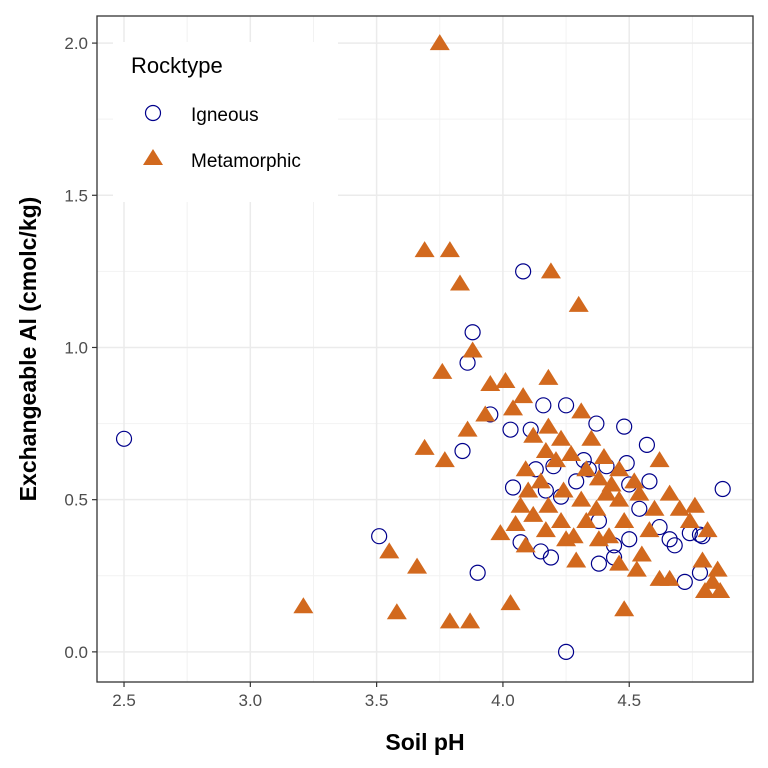  I want to click on x-tick-label: 3.5, so click(377, 700).